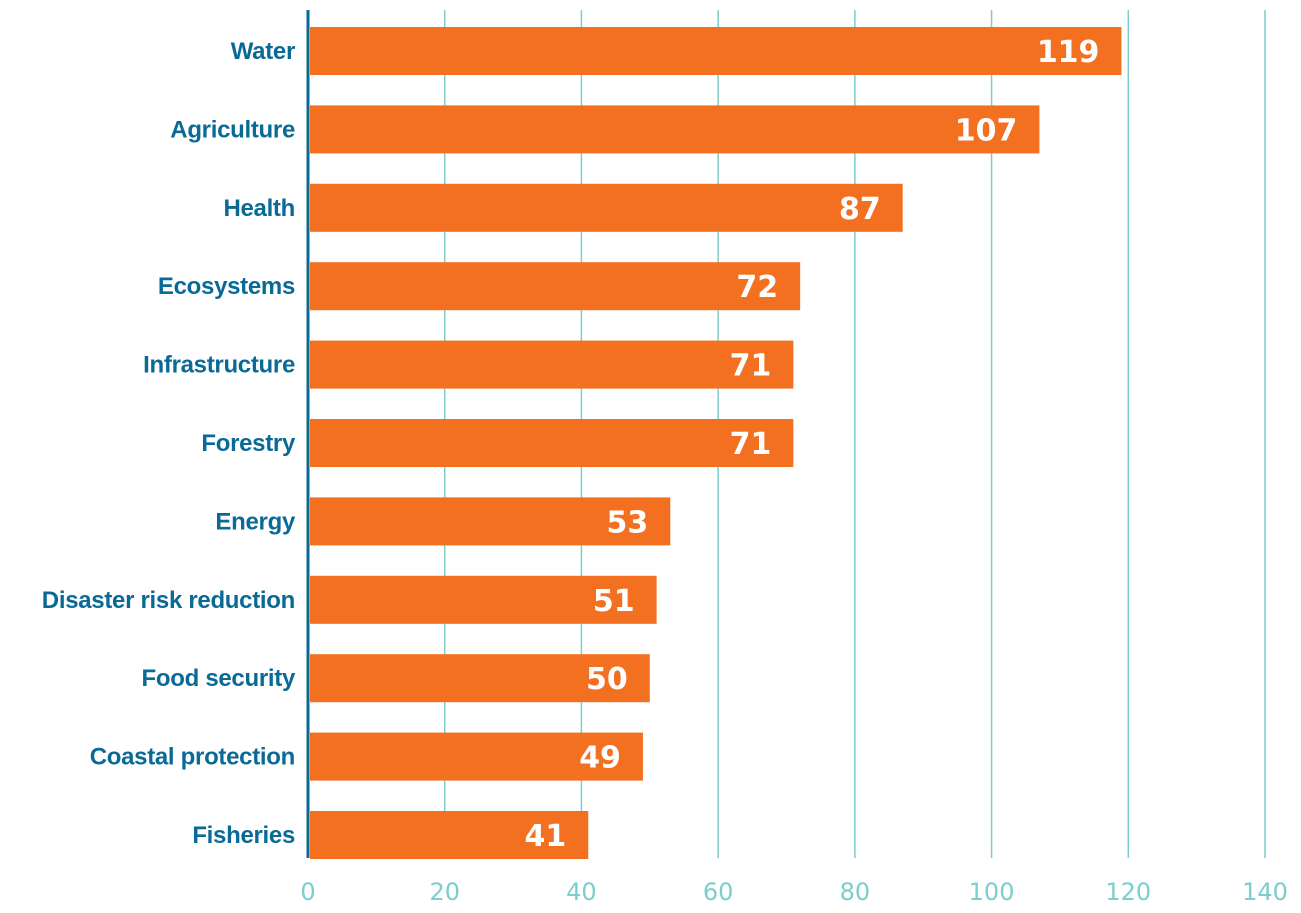 The width and height of the screenshot is (1301, 913). What do you see at coordinates (259, 208) in the screenshot?
I see `category-label: Health` at bounding box center [259, 208].